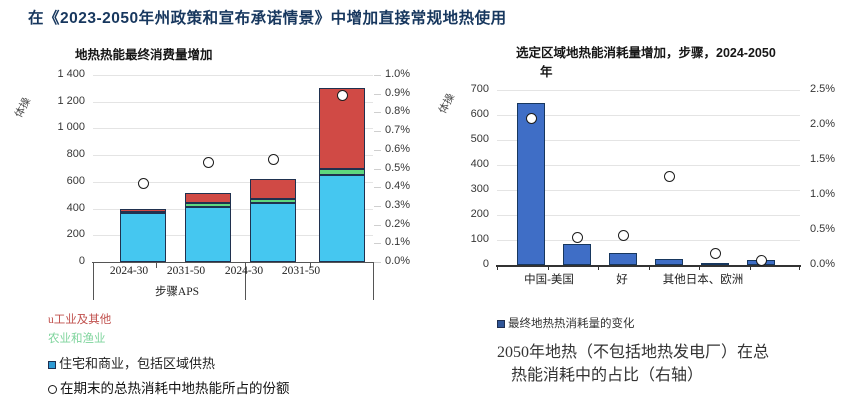 The height and width of the screenshot is (401, 864). I want to click on right-axis-tick-label: 0.3%, so click(398, 204).